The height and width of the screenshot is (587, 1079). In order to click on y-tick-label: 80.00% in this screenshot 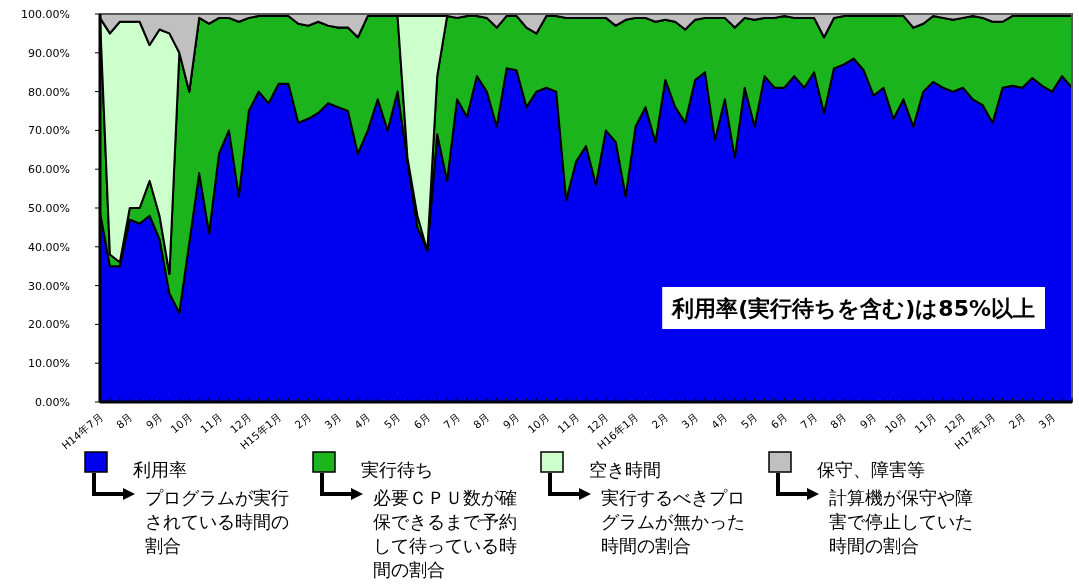, I will do `click(49, 92)`.